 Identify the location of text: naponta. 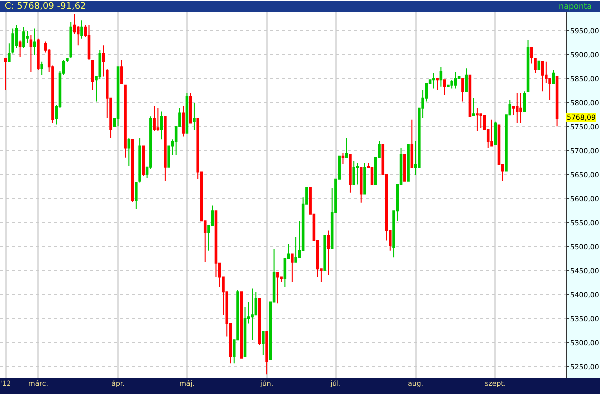
(575, 6).